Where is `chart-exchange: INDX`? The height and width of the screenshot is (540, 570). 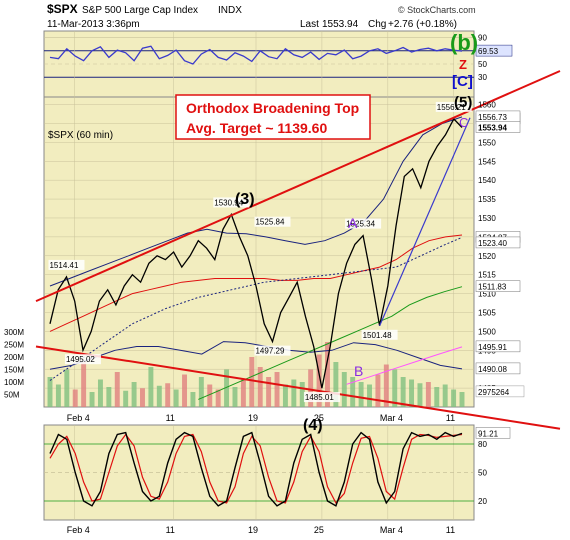
chart-exchange: INDX is located at coordinates (230, 10).